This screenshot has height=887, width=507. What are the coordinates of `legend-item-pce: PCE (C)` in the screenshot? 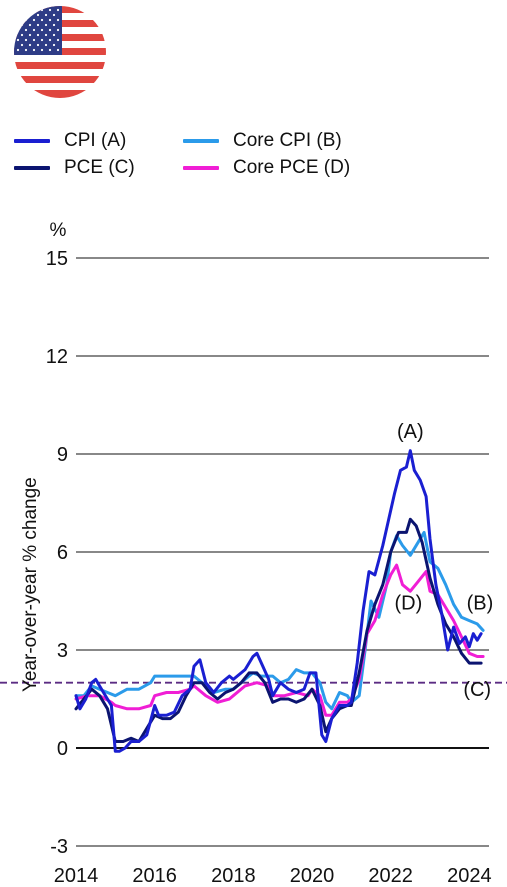 It's located at (74, 168).